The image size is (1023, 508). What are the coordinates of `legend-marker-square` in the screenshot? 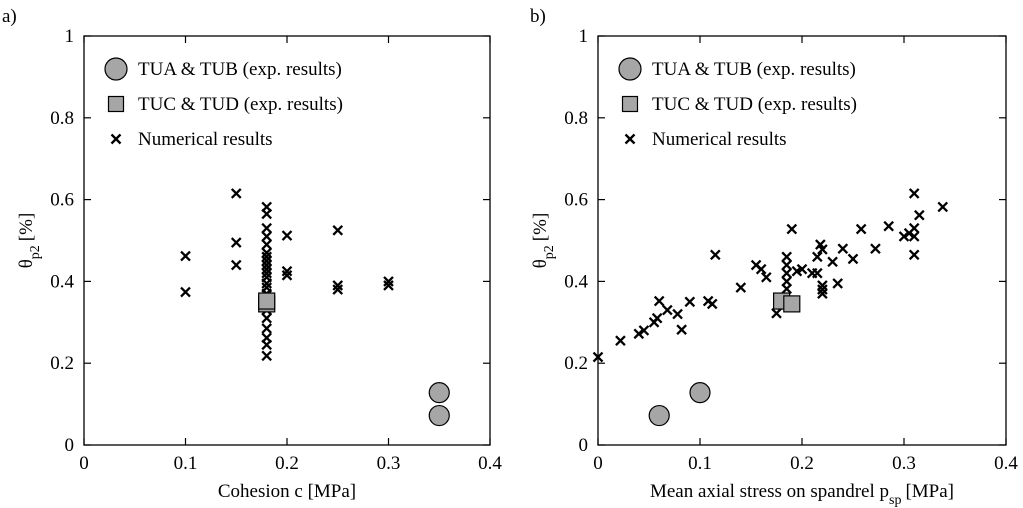 It's located at (116, 104).